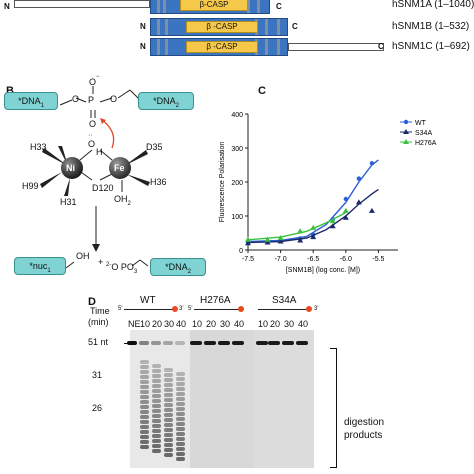 This screenshot has height=474, width=474. I want to click on dna2-text: *DNA, so click(164, 101).